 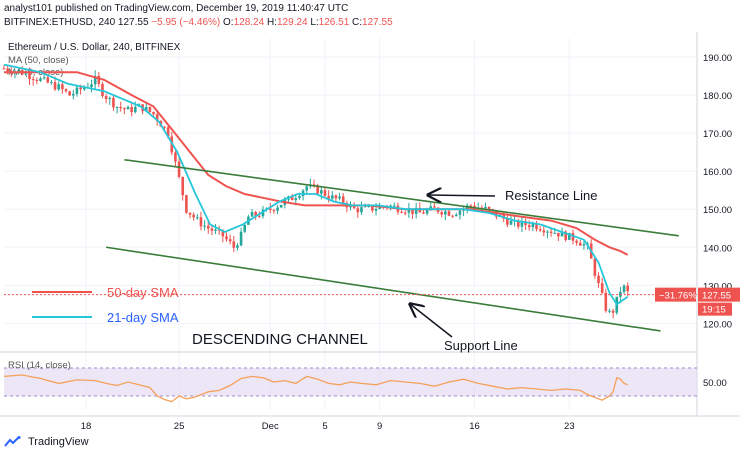 I want to click on pct-badge-label: −31.76%, so click(x=678, y=296).